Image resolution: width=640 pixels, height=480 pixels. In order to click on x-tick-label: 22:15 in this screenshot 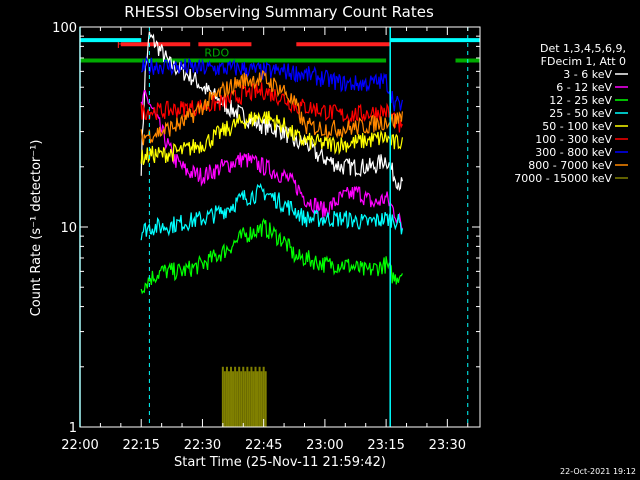, I will do `click(140, 445)`.